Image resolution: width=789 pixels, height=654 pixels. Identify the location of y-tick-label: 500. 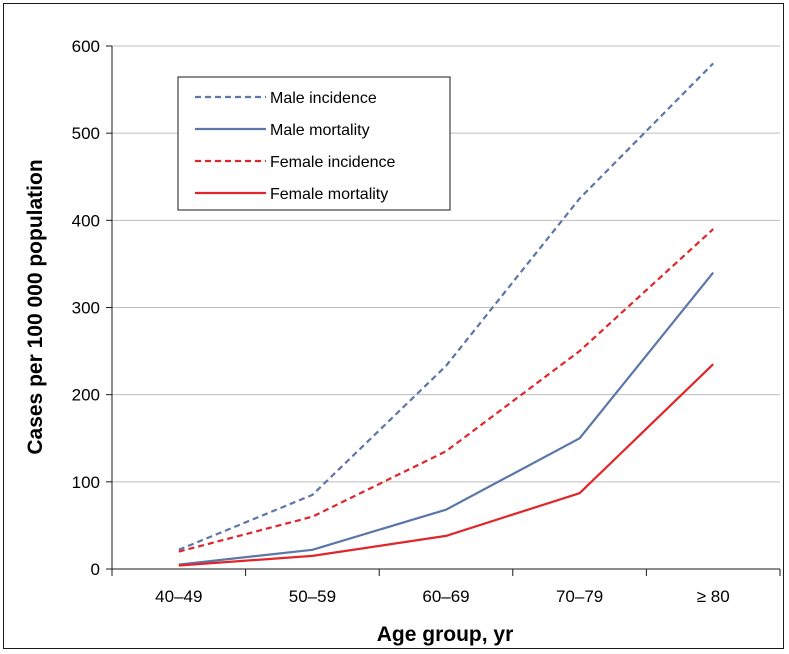
(86, 133).